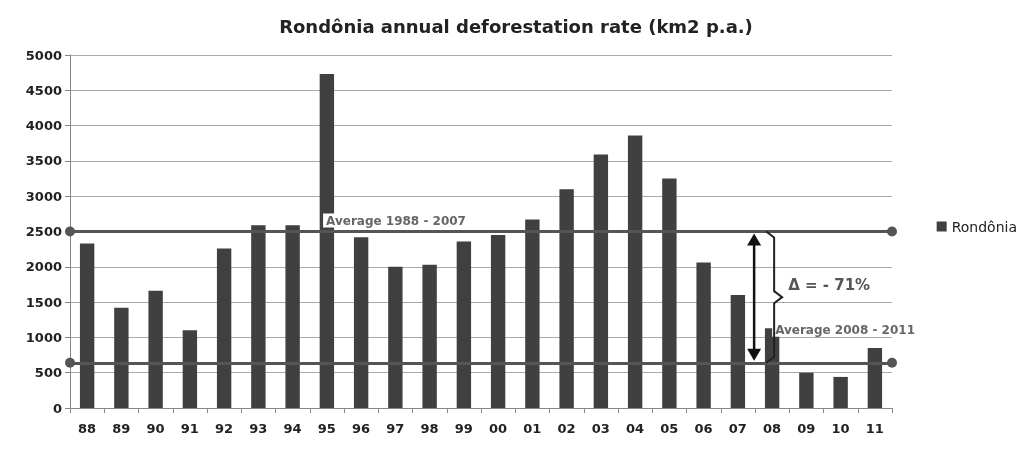 The width and height of the screenshot is (1032, 453). Describe the element at coordinates (532, 428) in the screenshot. I see `x-tick-label: 01` at that location.